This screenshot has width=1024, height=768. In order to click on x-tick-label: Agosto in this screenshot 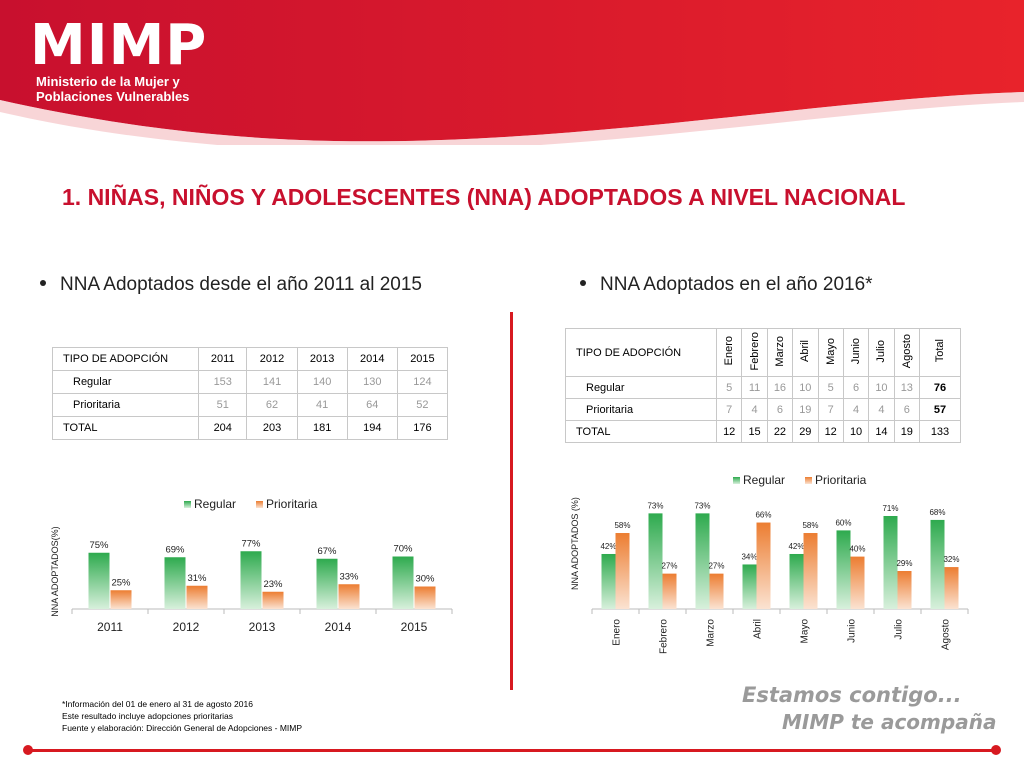, I will do `click(946, 635)`.